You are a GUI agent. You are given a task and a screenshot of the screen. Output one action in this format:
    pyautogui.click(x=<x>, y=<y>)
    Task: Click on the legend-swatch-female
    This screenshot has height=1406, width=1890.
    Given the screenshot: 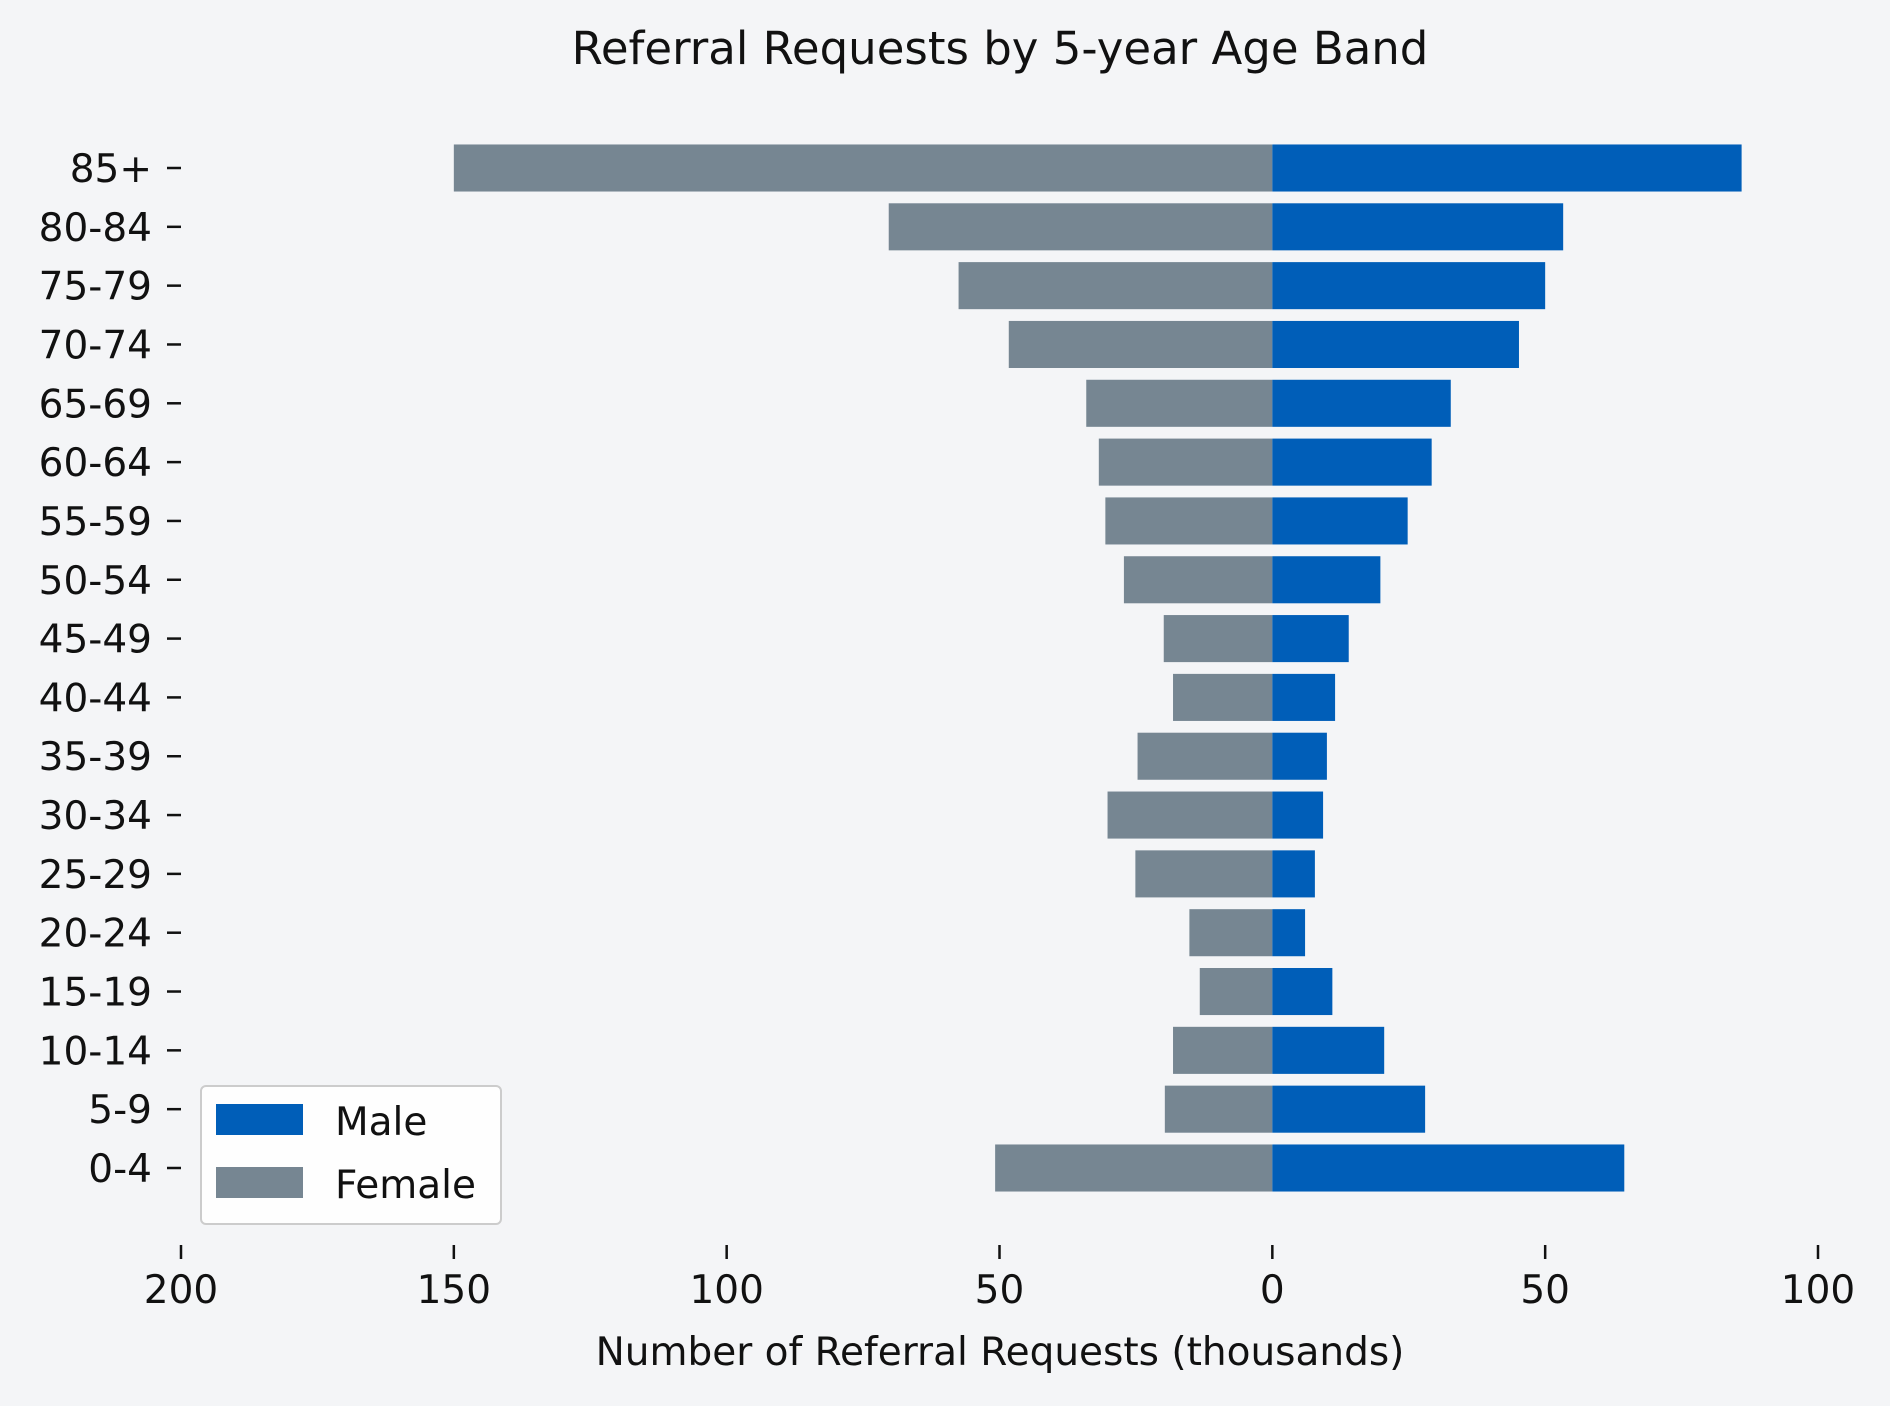 What is the action you would take?
    pyautogui.click(x=259, y=1182)
    